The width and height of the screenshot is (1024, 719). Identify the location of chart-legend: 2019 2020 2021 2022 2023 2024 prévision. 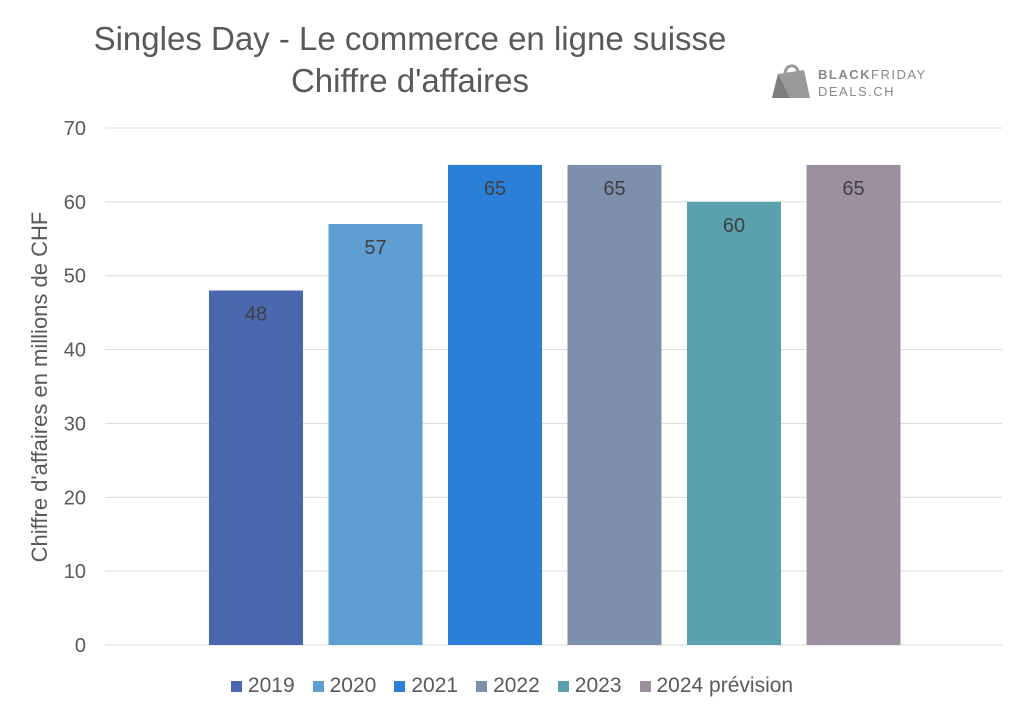
(512, 686).